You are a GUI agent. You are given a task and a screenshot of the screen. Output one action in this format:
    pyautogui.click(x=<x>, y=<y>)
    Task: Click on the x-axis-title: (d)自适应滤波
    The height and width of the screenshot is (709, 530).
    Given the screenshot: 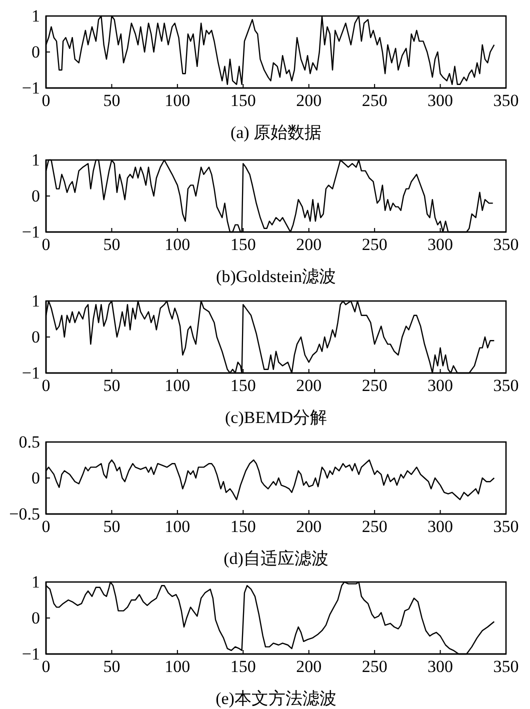 What is the action you would take?
    pyautogui.click(x=276, y=558)
    